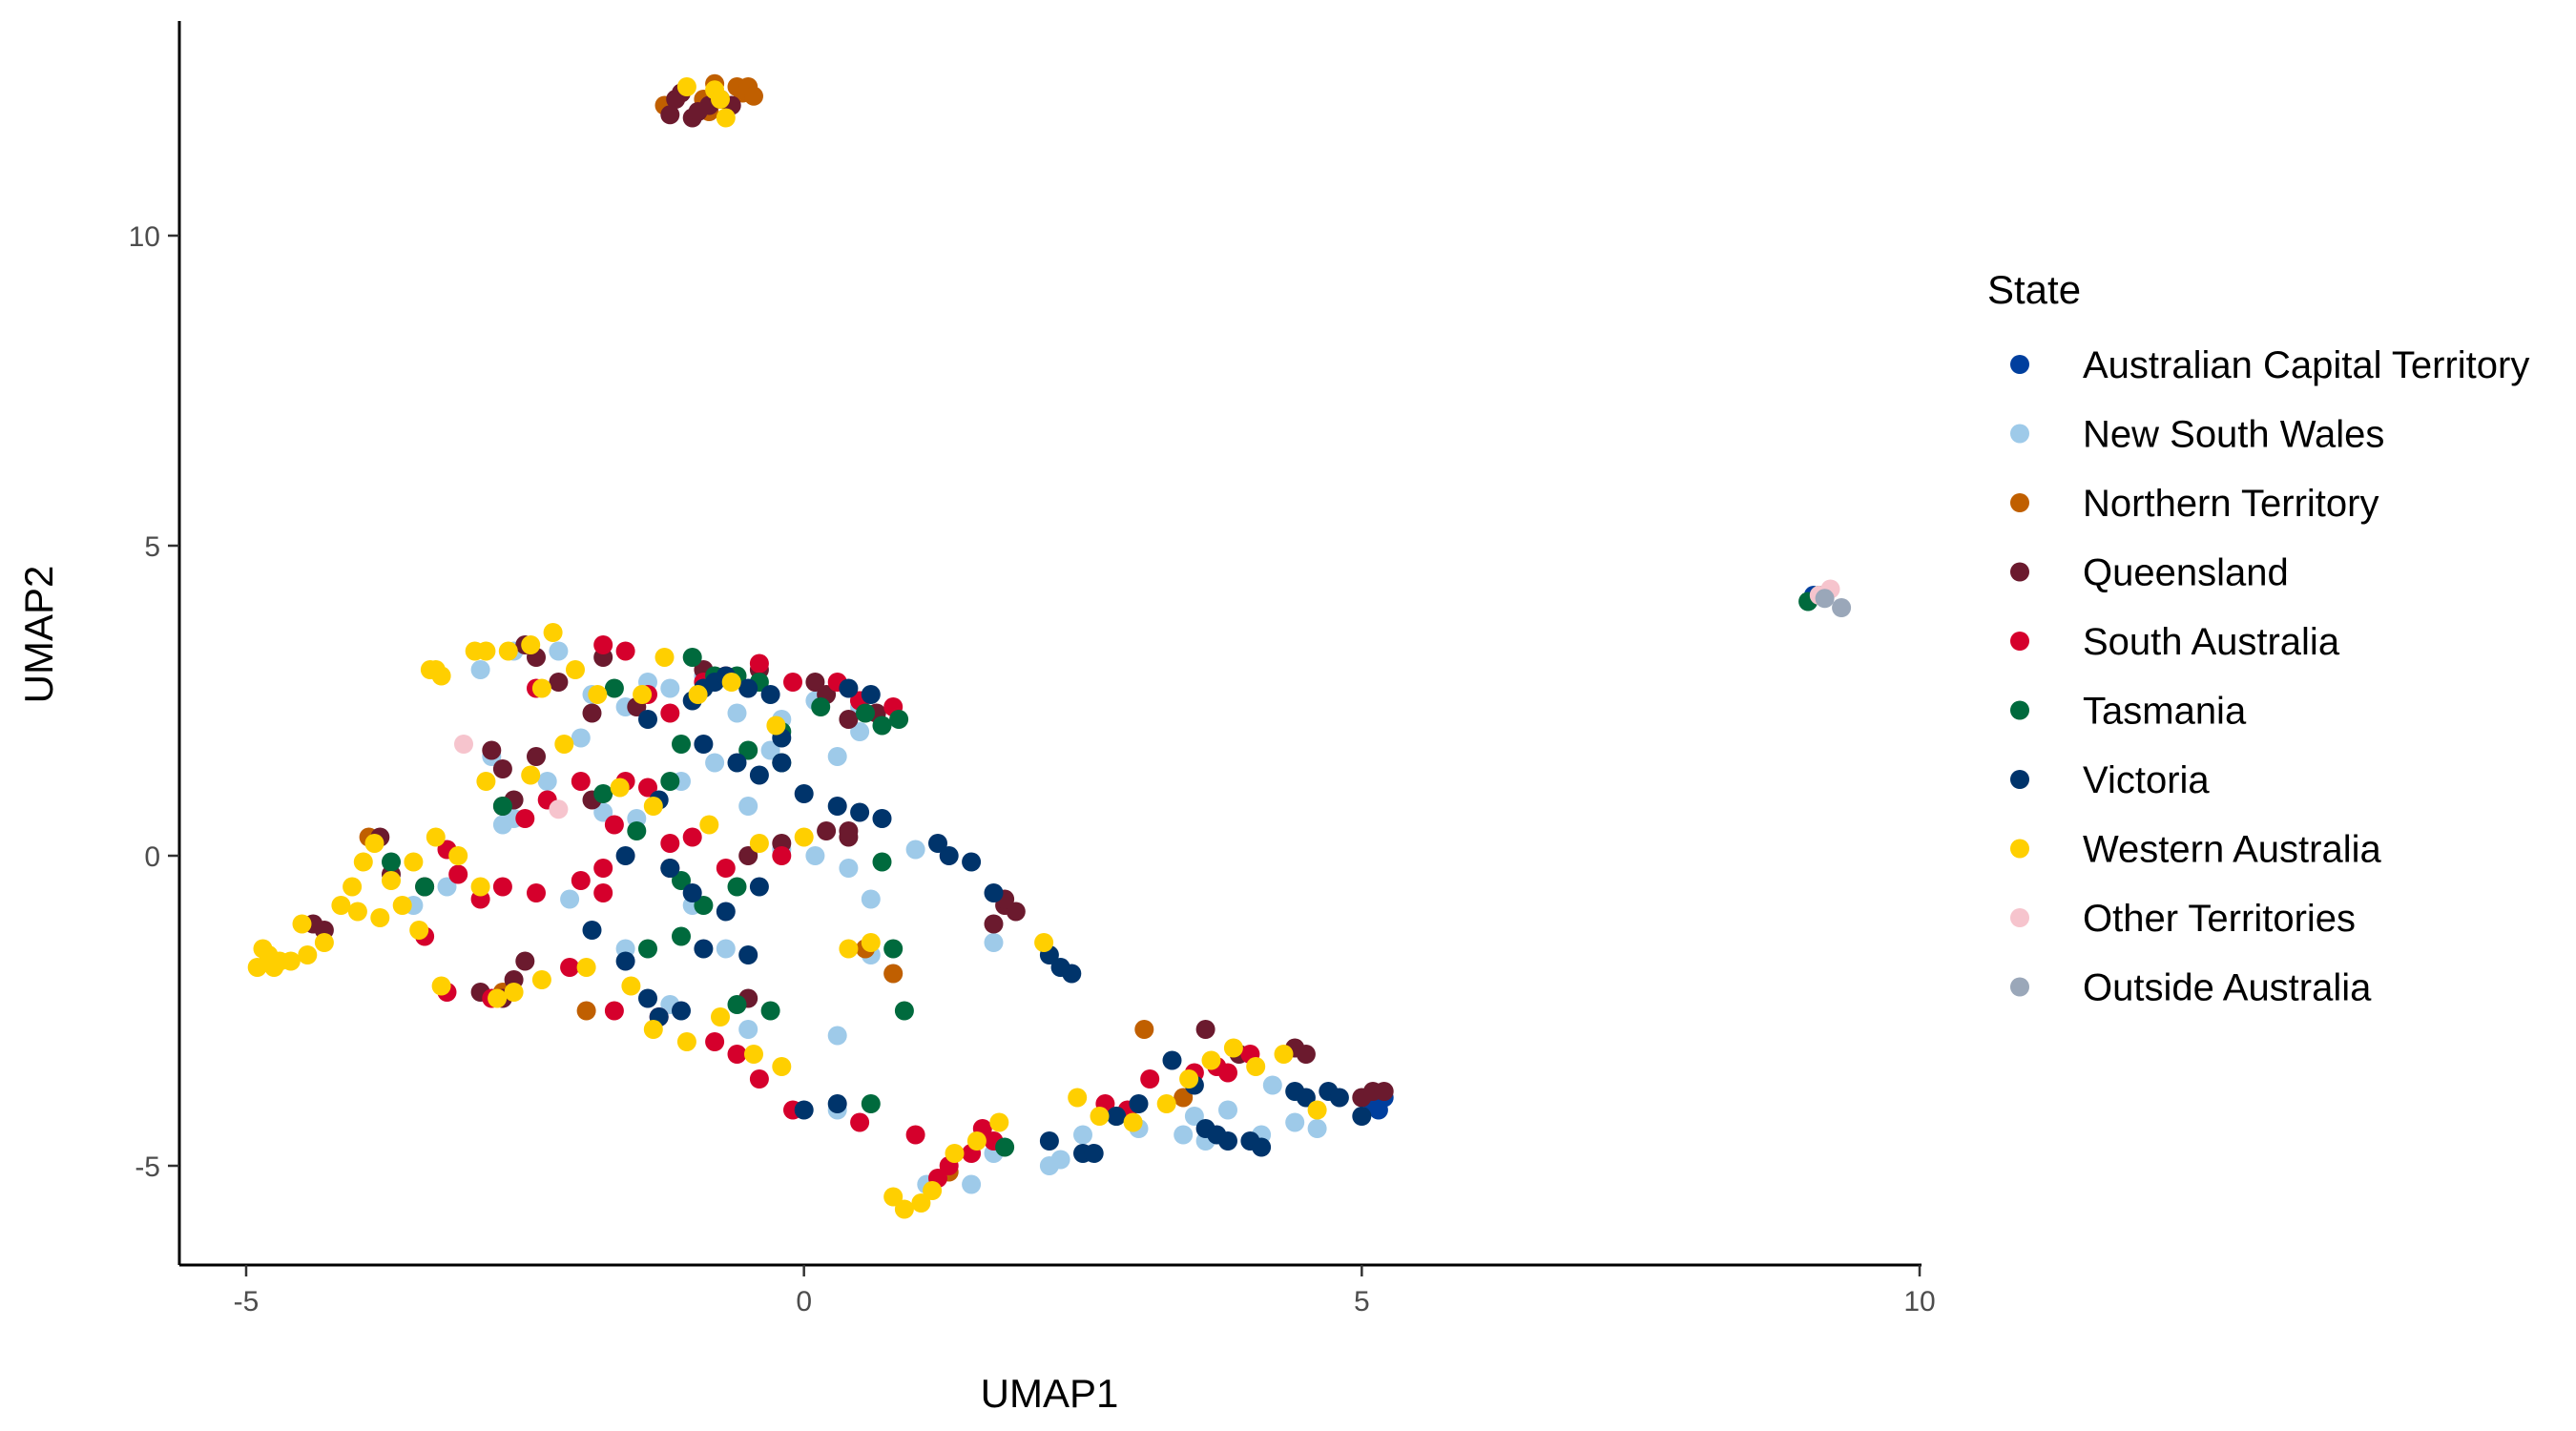  What do you see at coordinates (1050, 1393) in the screenshot?
I see `x-axis-title: UMAP1` at bounding box center [1050, 1393].